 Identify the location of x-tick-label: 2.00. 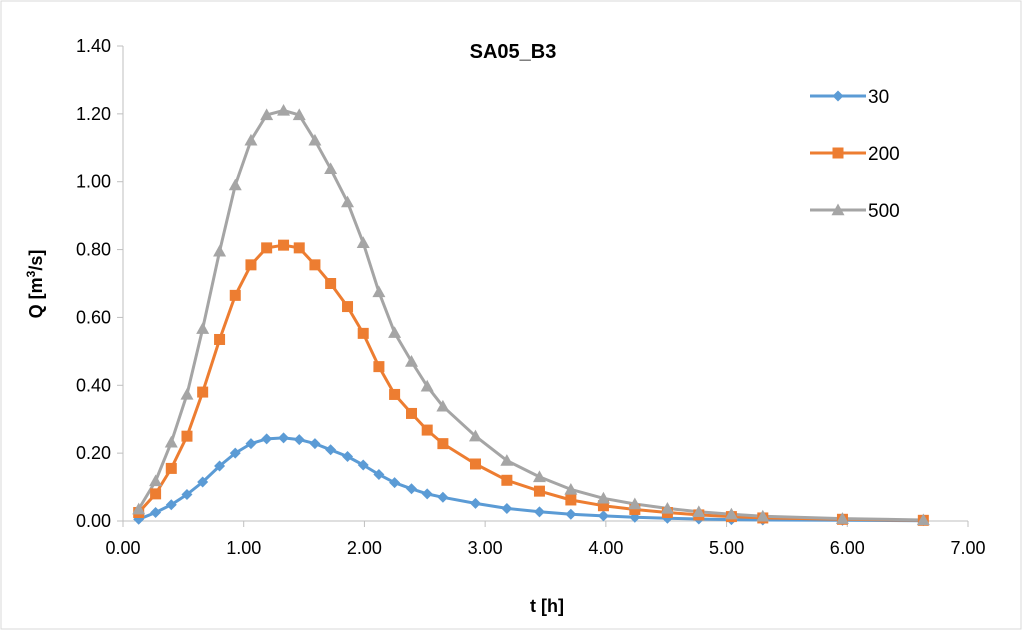
(364, 548).